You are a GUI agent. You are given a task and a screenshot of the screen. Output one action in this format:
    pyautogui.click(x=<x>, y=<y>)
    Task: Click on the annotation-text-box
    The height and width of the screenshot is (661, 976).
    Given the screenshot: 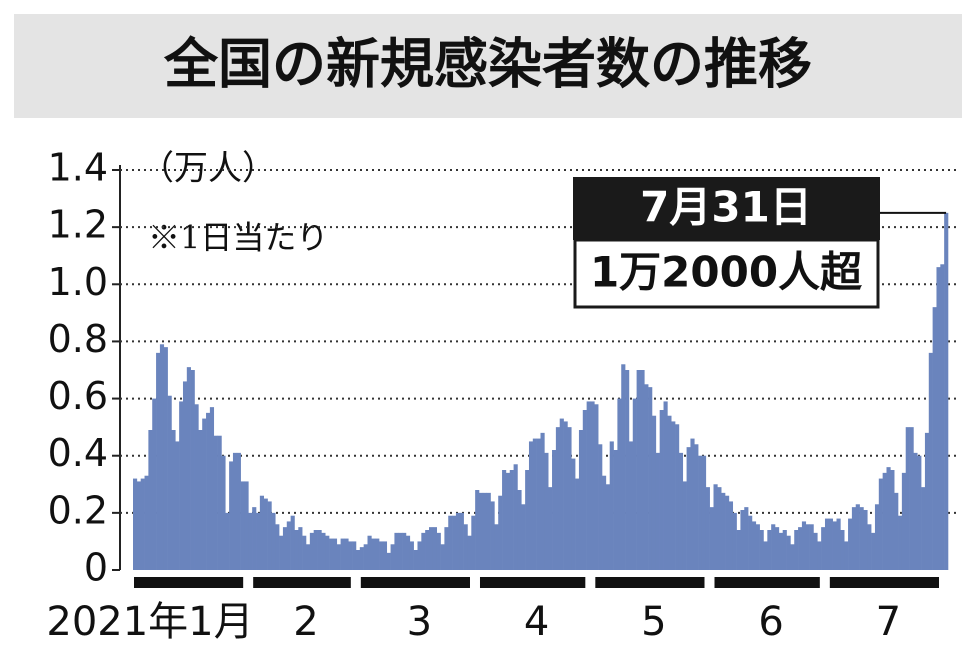 What is the action you would take?
    pyautogui.click(x=726, y=273)
    